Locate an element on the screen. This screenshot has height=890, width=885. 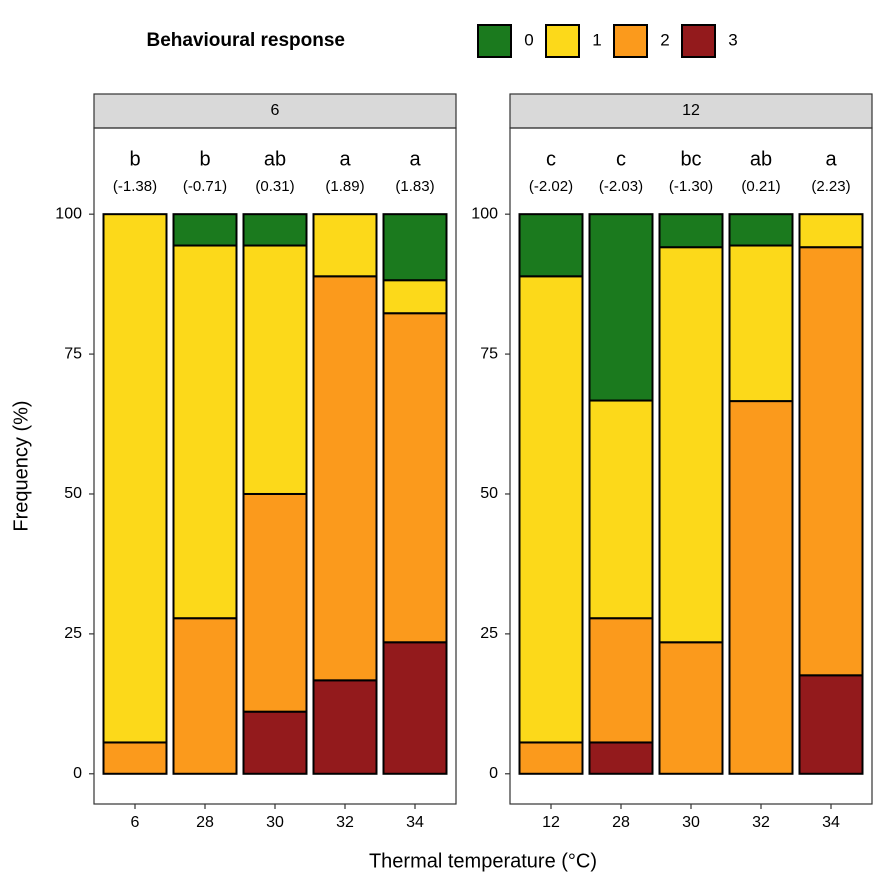
strip-label: 12 is located at coordinates (691, 110).